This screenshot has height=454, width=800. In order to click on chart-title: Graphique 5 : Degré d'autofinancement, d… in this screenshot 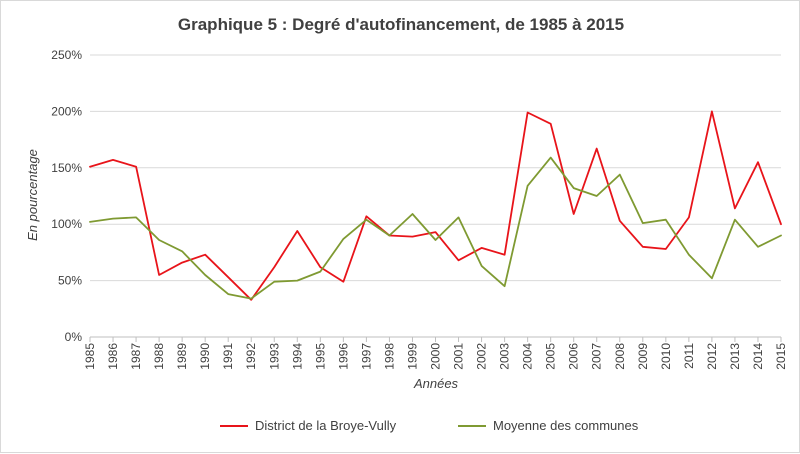, I will do `click(401, 24)`.